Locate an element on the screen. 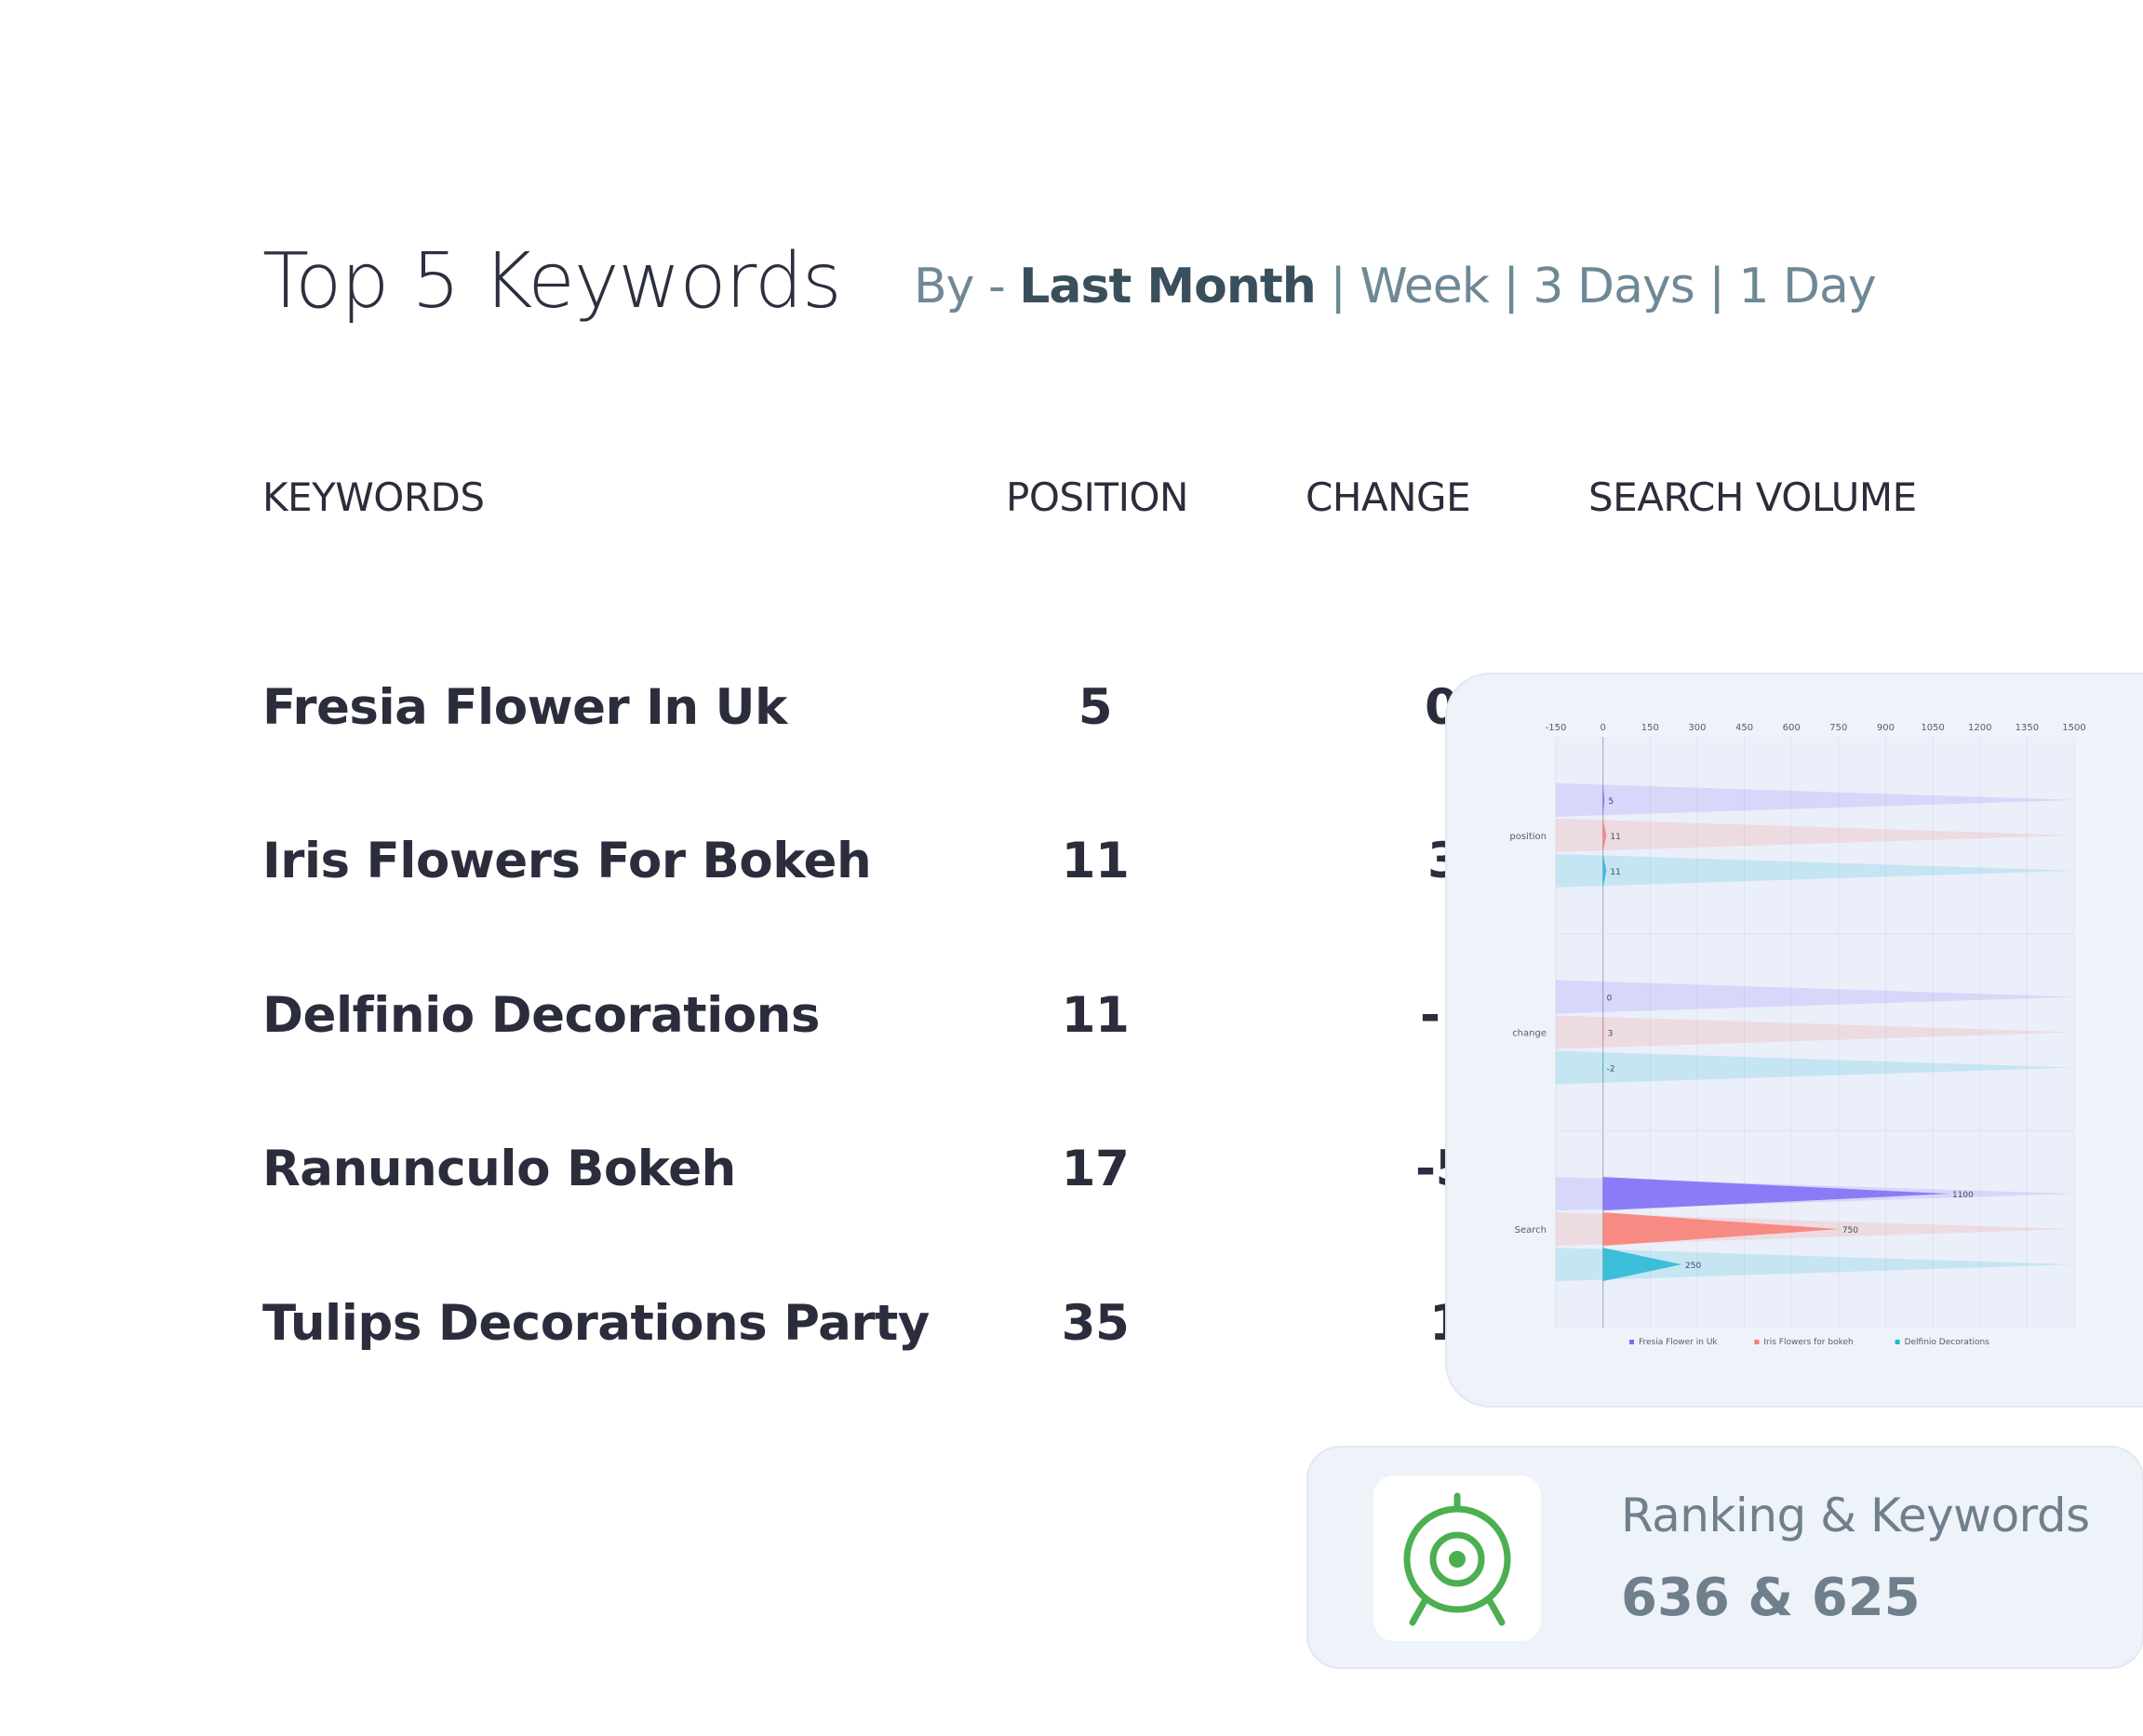 Image resolution: width=2143 pixels, height=1736 pixels. target-icon is located at coordinates (1457, 1559).